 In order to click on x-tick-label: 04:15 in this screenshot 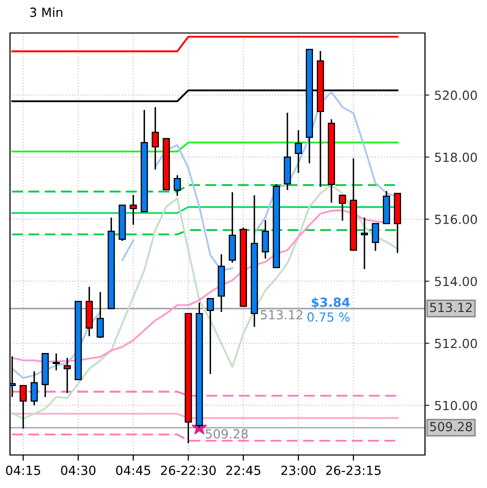, I will do `click(23, 471)`.